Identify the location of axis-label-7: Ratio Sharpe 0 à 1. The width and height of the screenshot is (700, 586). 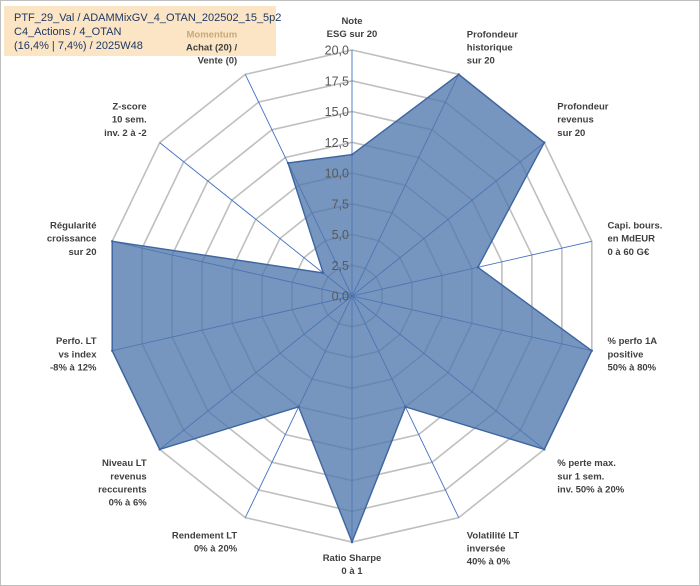
(352, 565).